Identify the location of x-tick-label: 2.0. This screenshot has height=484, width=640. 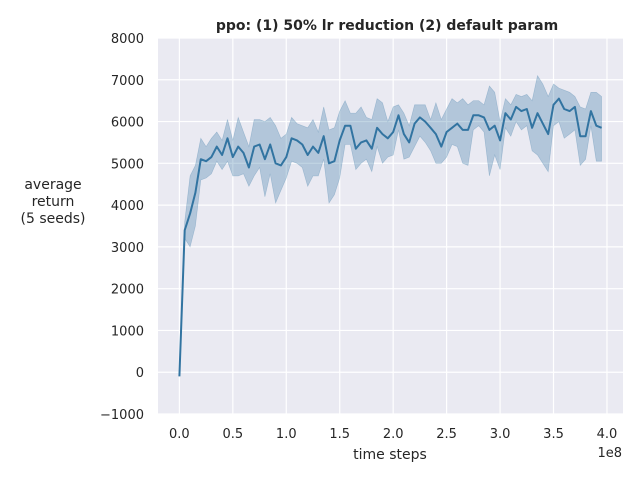
(393, 434).